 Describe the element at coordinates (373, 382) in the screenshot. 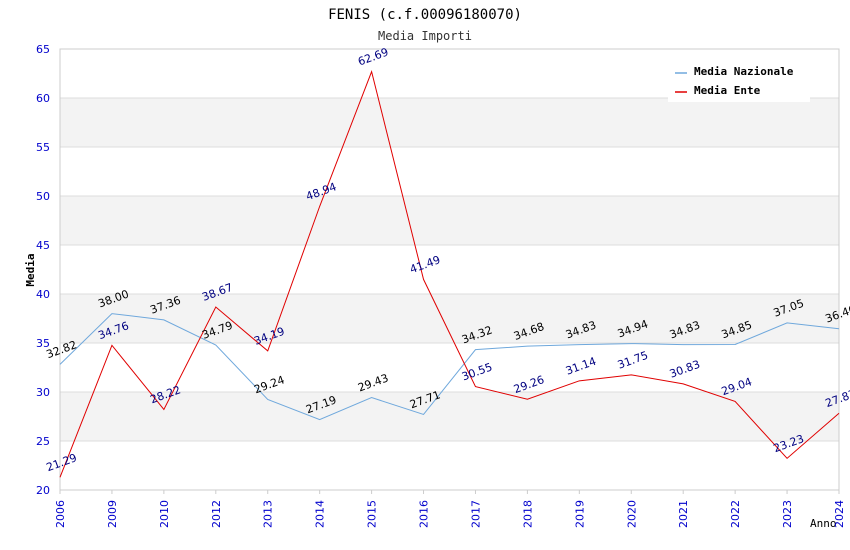

I see `data-label-media-nazionale-2015: 29.43` at that location.